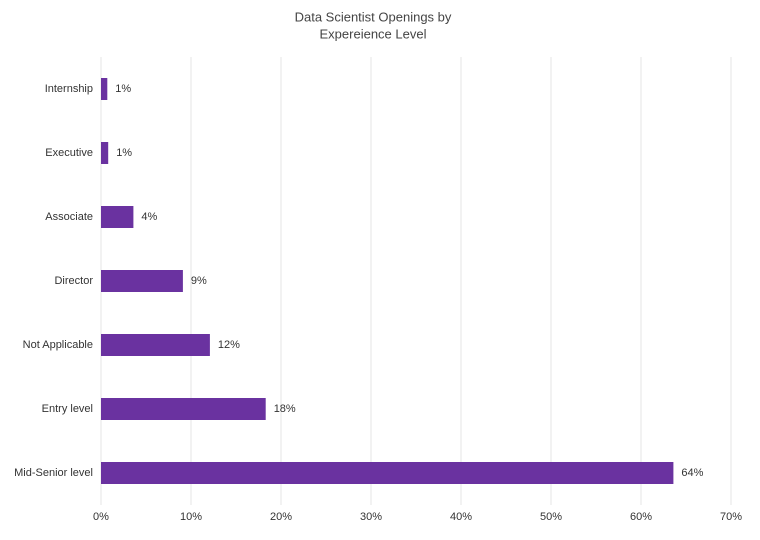 The image size is (760, 540). What do you see at coordinates (285, 409) in the screenshot?
I see `data-label: 18%` at bounding box center [285, 409].